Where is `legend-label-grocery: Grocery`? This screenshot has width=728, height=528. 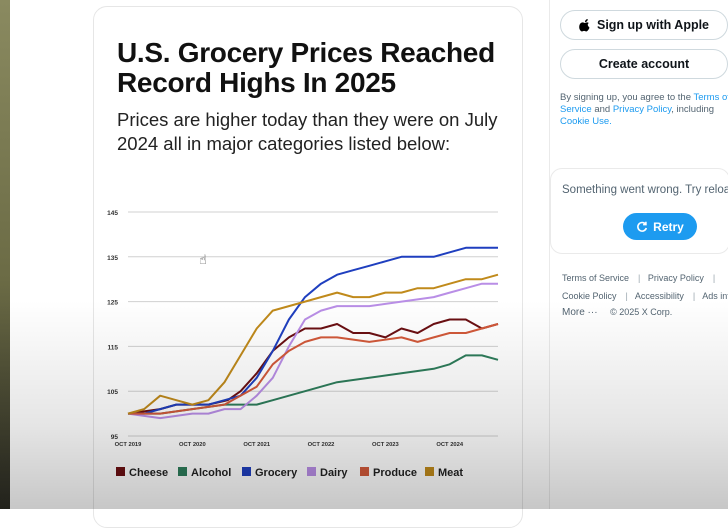 legend-label-grocery: Grocery is located at coordinates (276, 473).